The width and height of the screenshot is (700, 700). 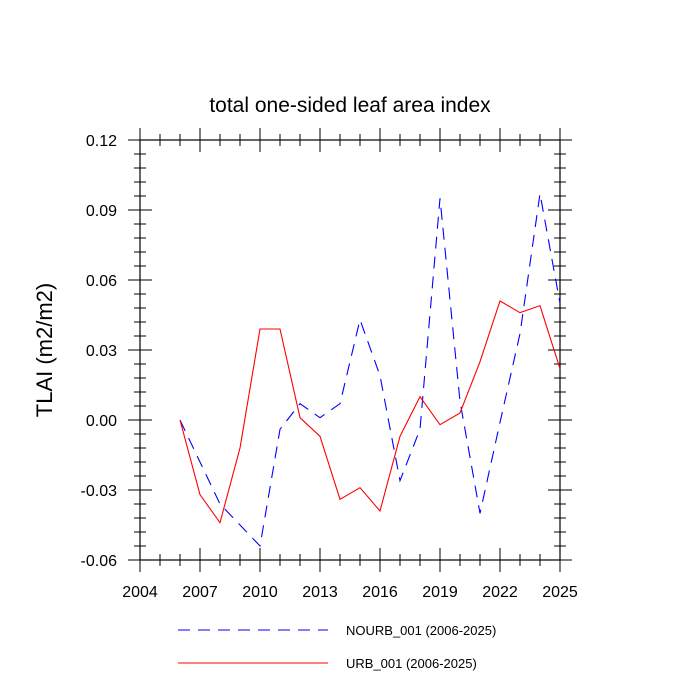 I want to click on x-tick-label: 2022, so click(x=500, y=592).